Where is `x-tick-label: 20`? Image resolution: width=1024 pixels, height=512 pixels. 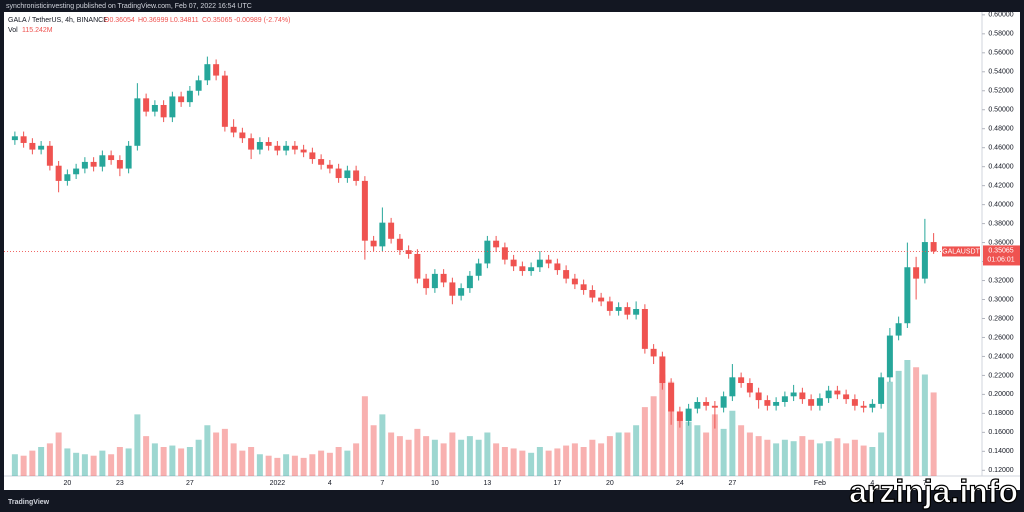 x-tick-label: 20 is located at coordinates (610, 483).